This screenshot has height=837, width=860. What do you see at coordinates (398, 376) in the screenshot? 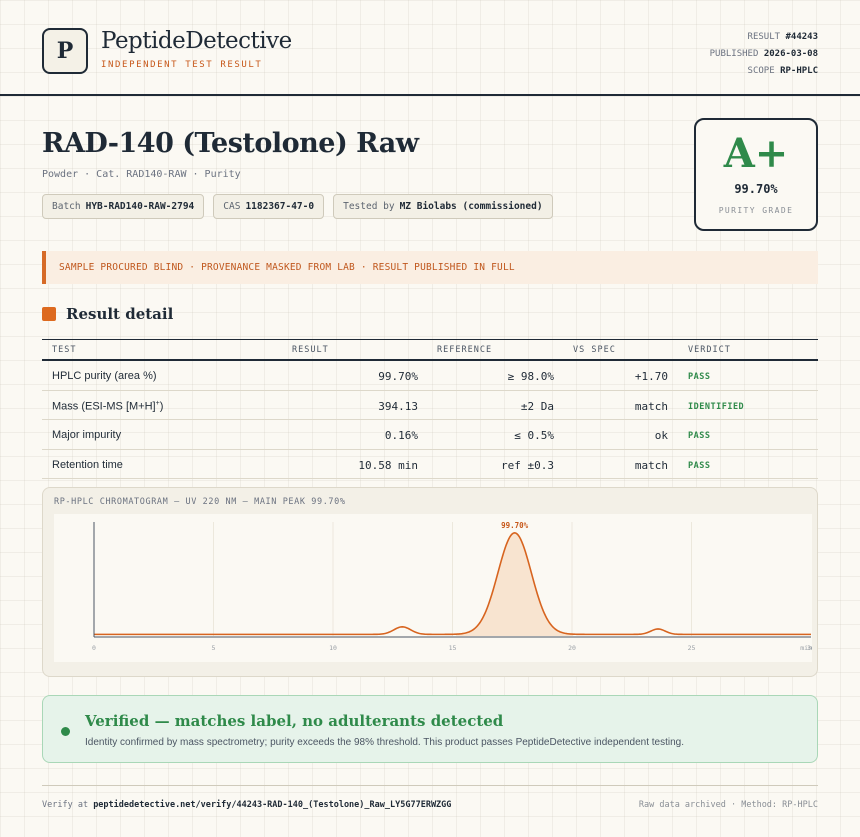
I see `cell-result: 99.70%` at bounding box center [398, 376].